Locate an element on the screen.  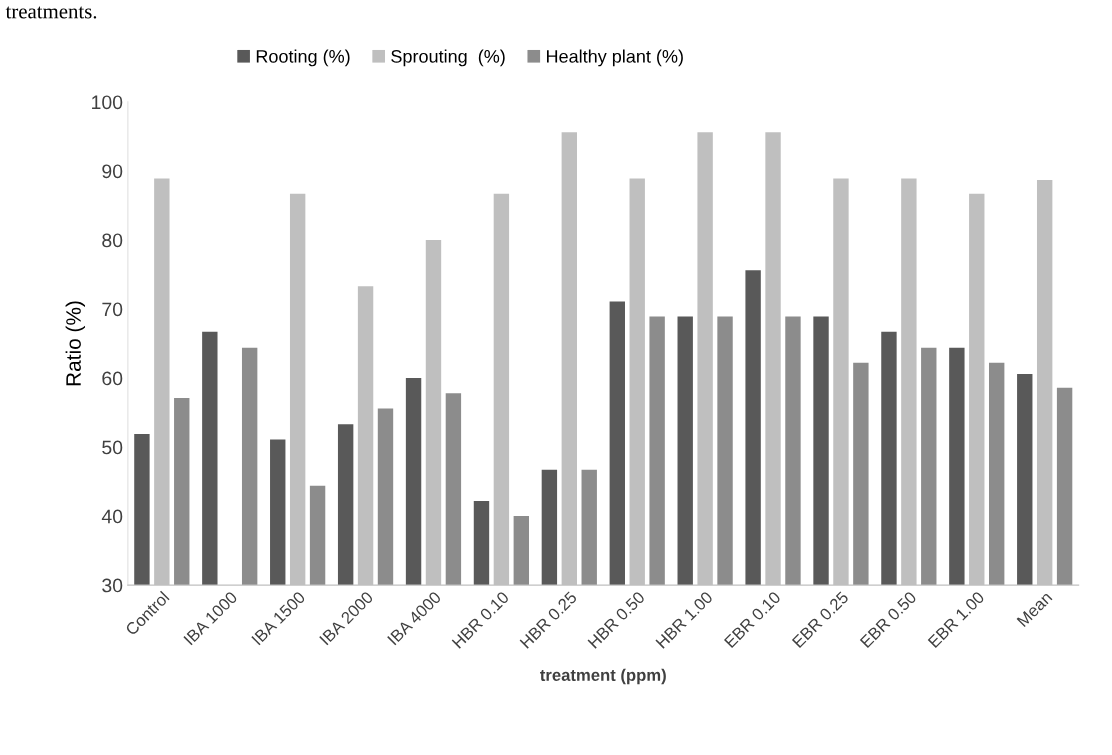
legend-label: Rooting (%) is located at coordinates (303, 58).